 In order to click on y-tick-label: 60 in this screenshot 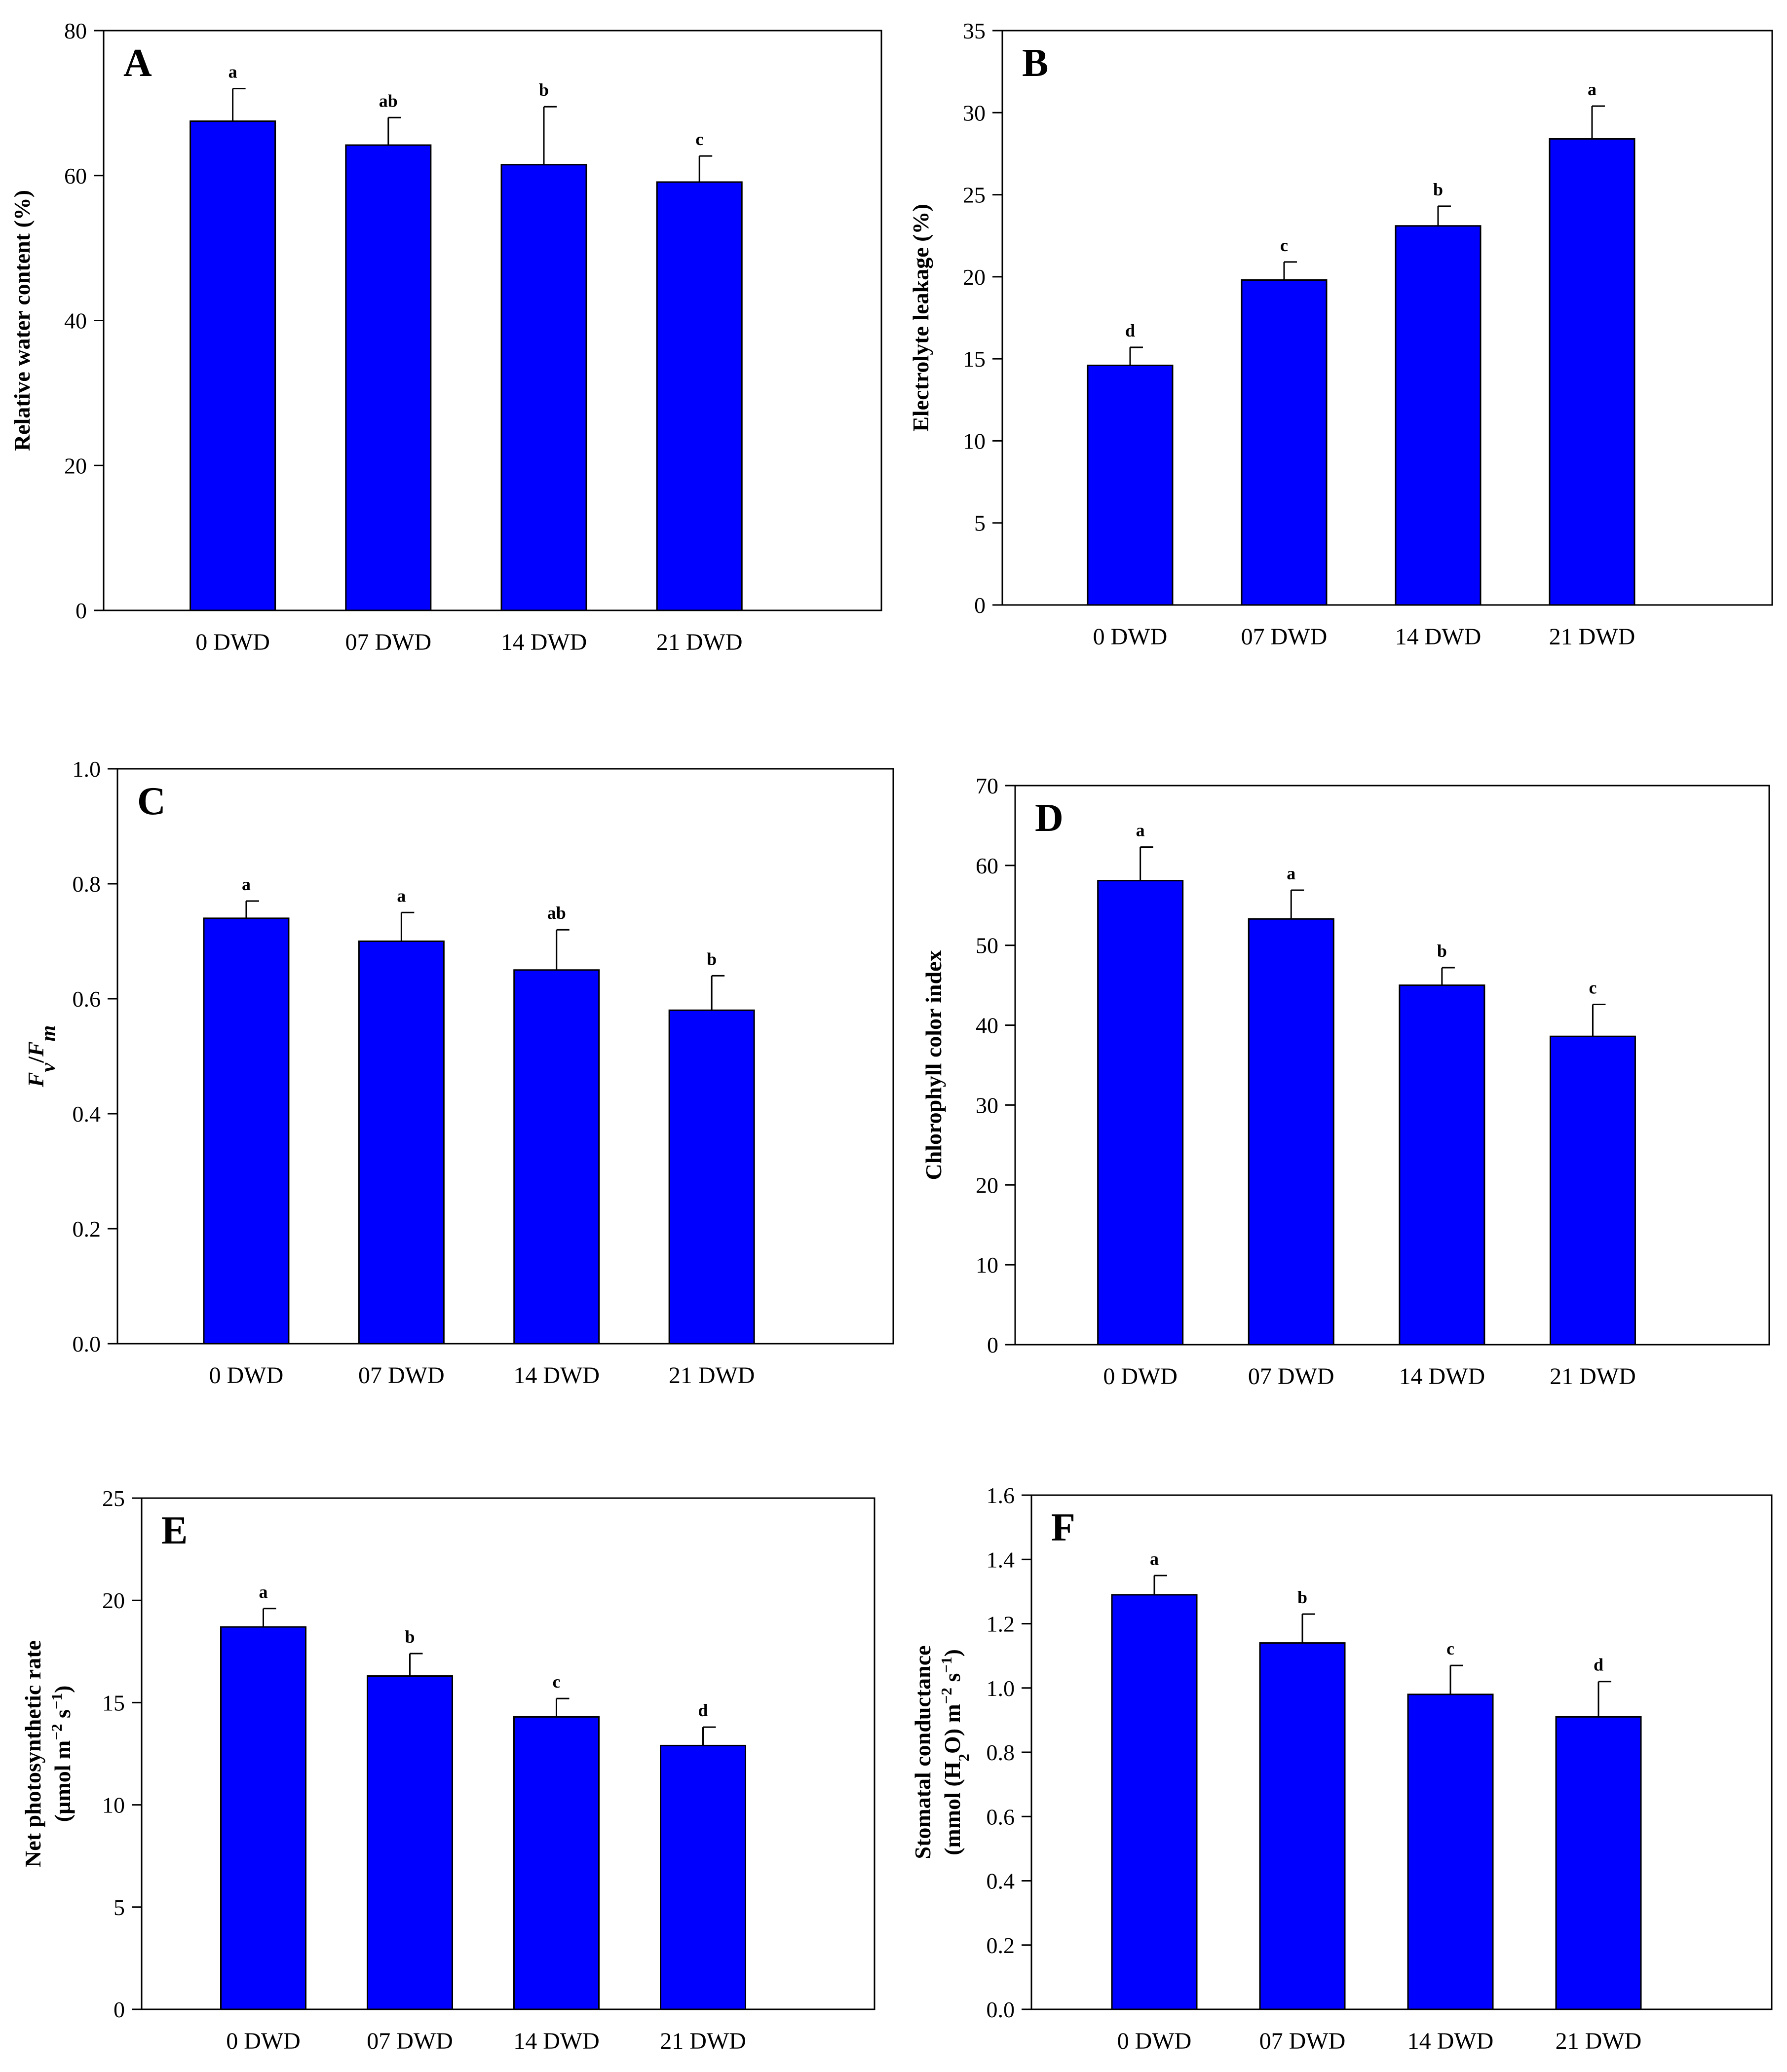, I will do `click(987, 866)`.